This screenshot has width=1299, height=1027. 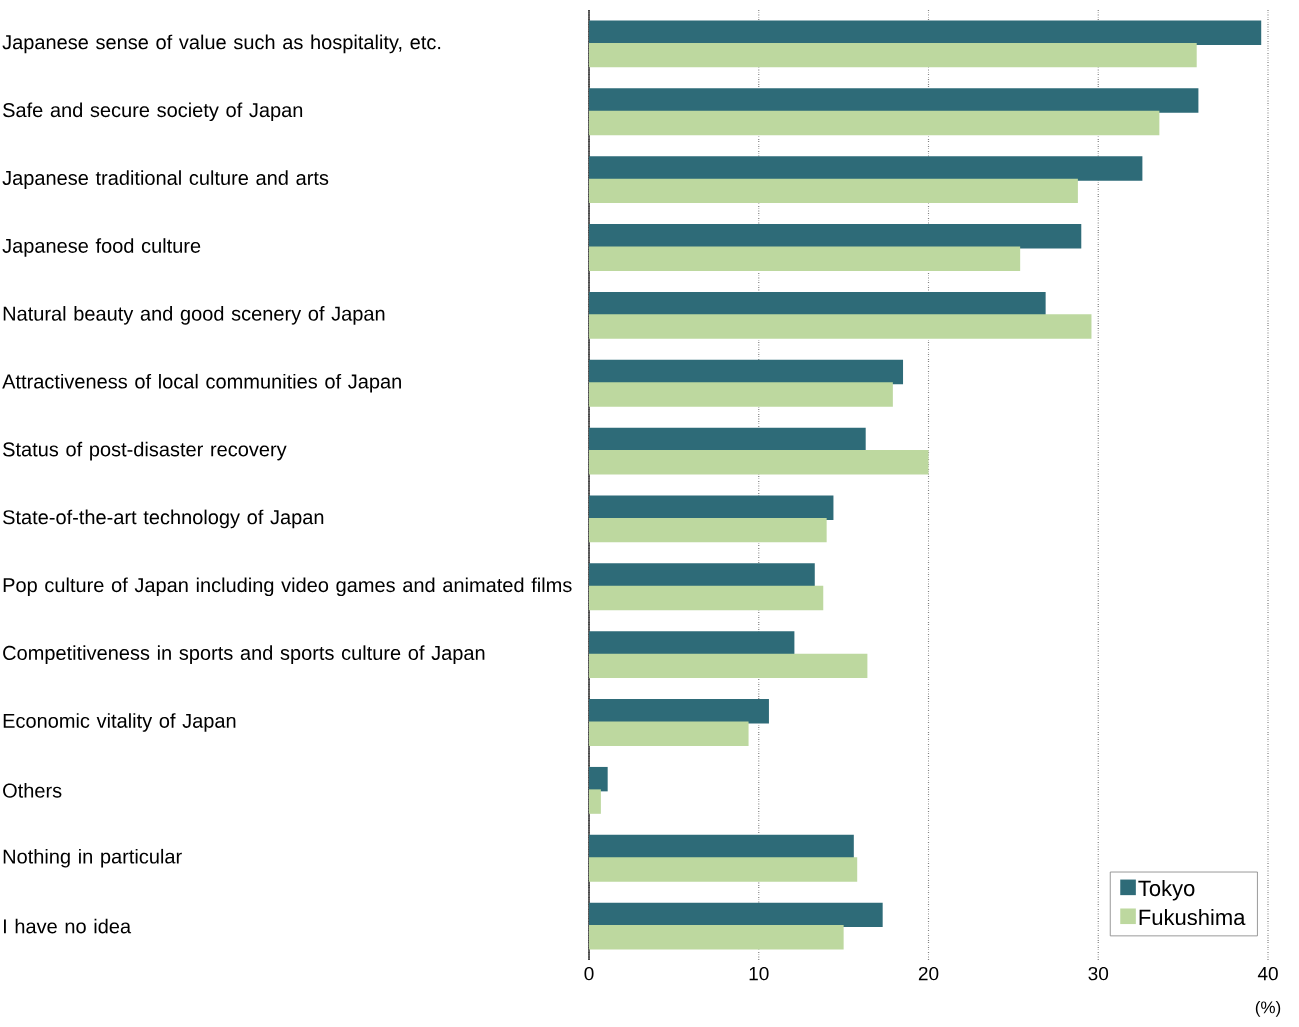 What do you see at coordinates (287, 587) in the screenshot?
I see `y-tick-label: Pop culture of Japan including video games and animated films` at bounding box center [287, 587].